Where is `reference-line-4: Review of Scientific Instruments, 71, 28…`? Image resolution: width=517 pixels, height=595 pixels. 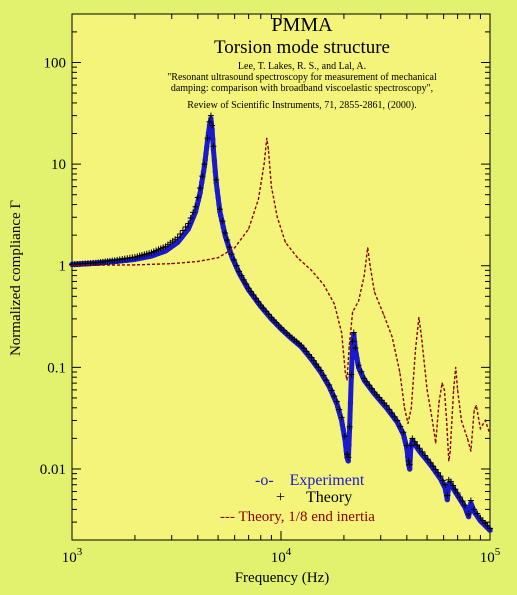
reference-line-4: Review of Scientific Instruments, 71, 28… is located at coordinates (301, 105).